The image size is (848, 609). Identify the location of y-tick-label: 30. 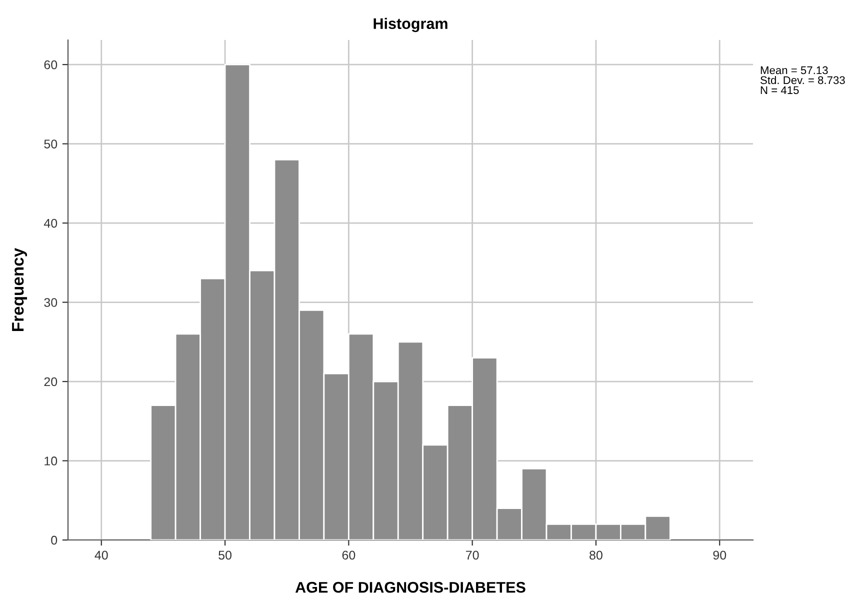
(51, 302).